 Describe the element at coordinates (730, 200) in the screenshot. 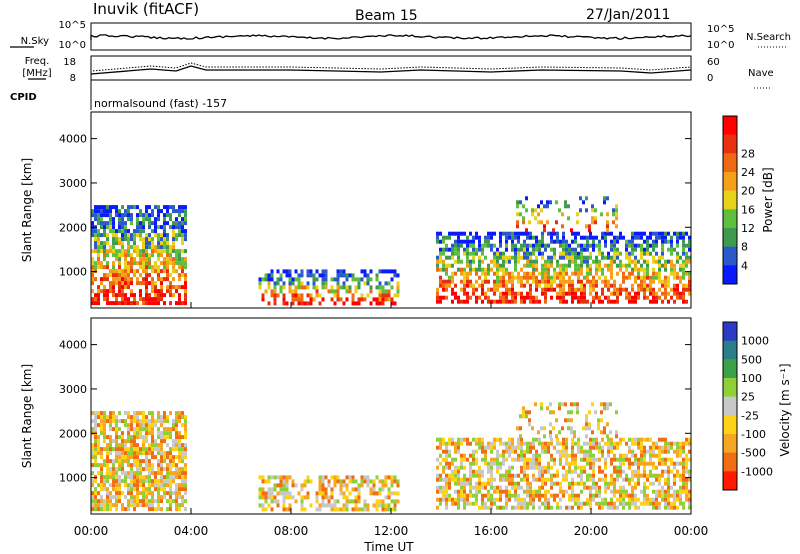

I see `colorbar-frame` at that location.